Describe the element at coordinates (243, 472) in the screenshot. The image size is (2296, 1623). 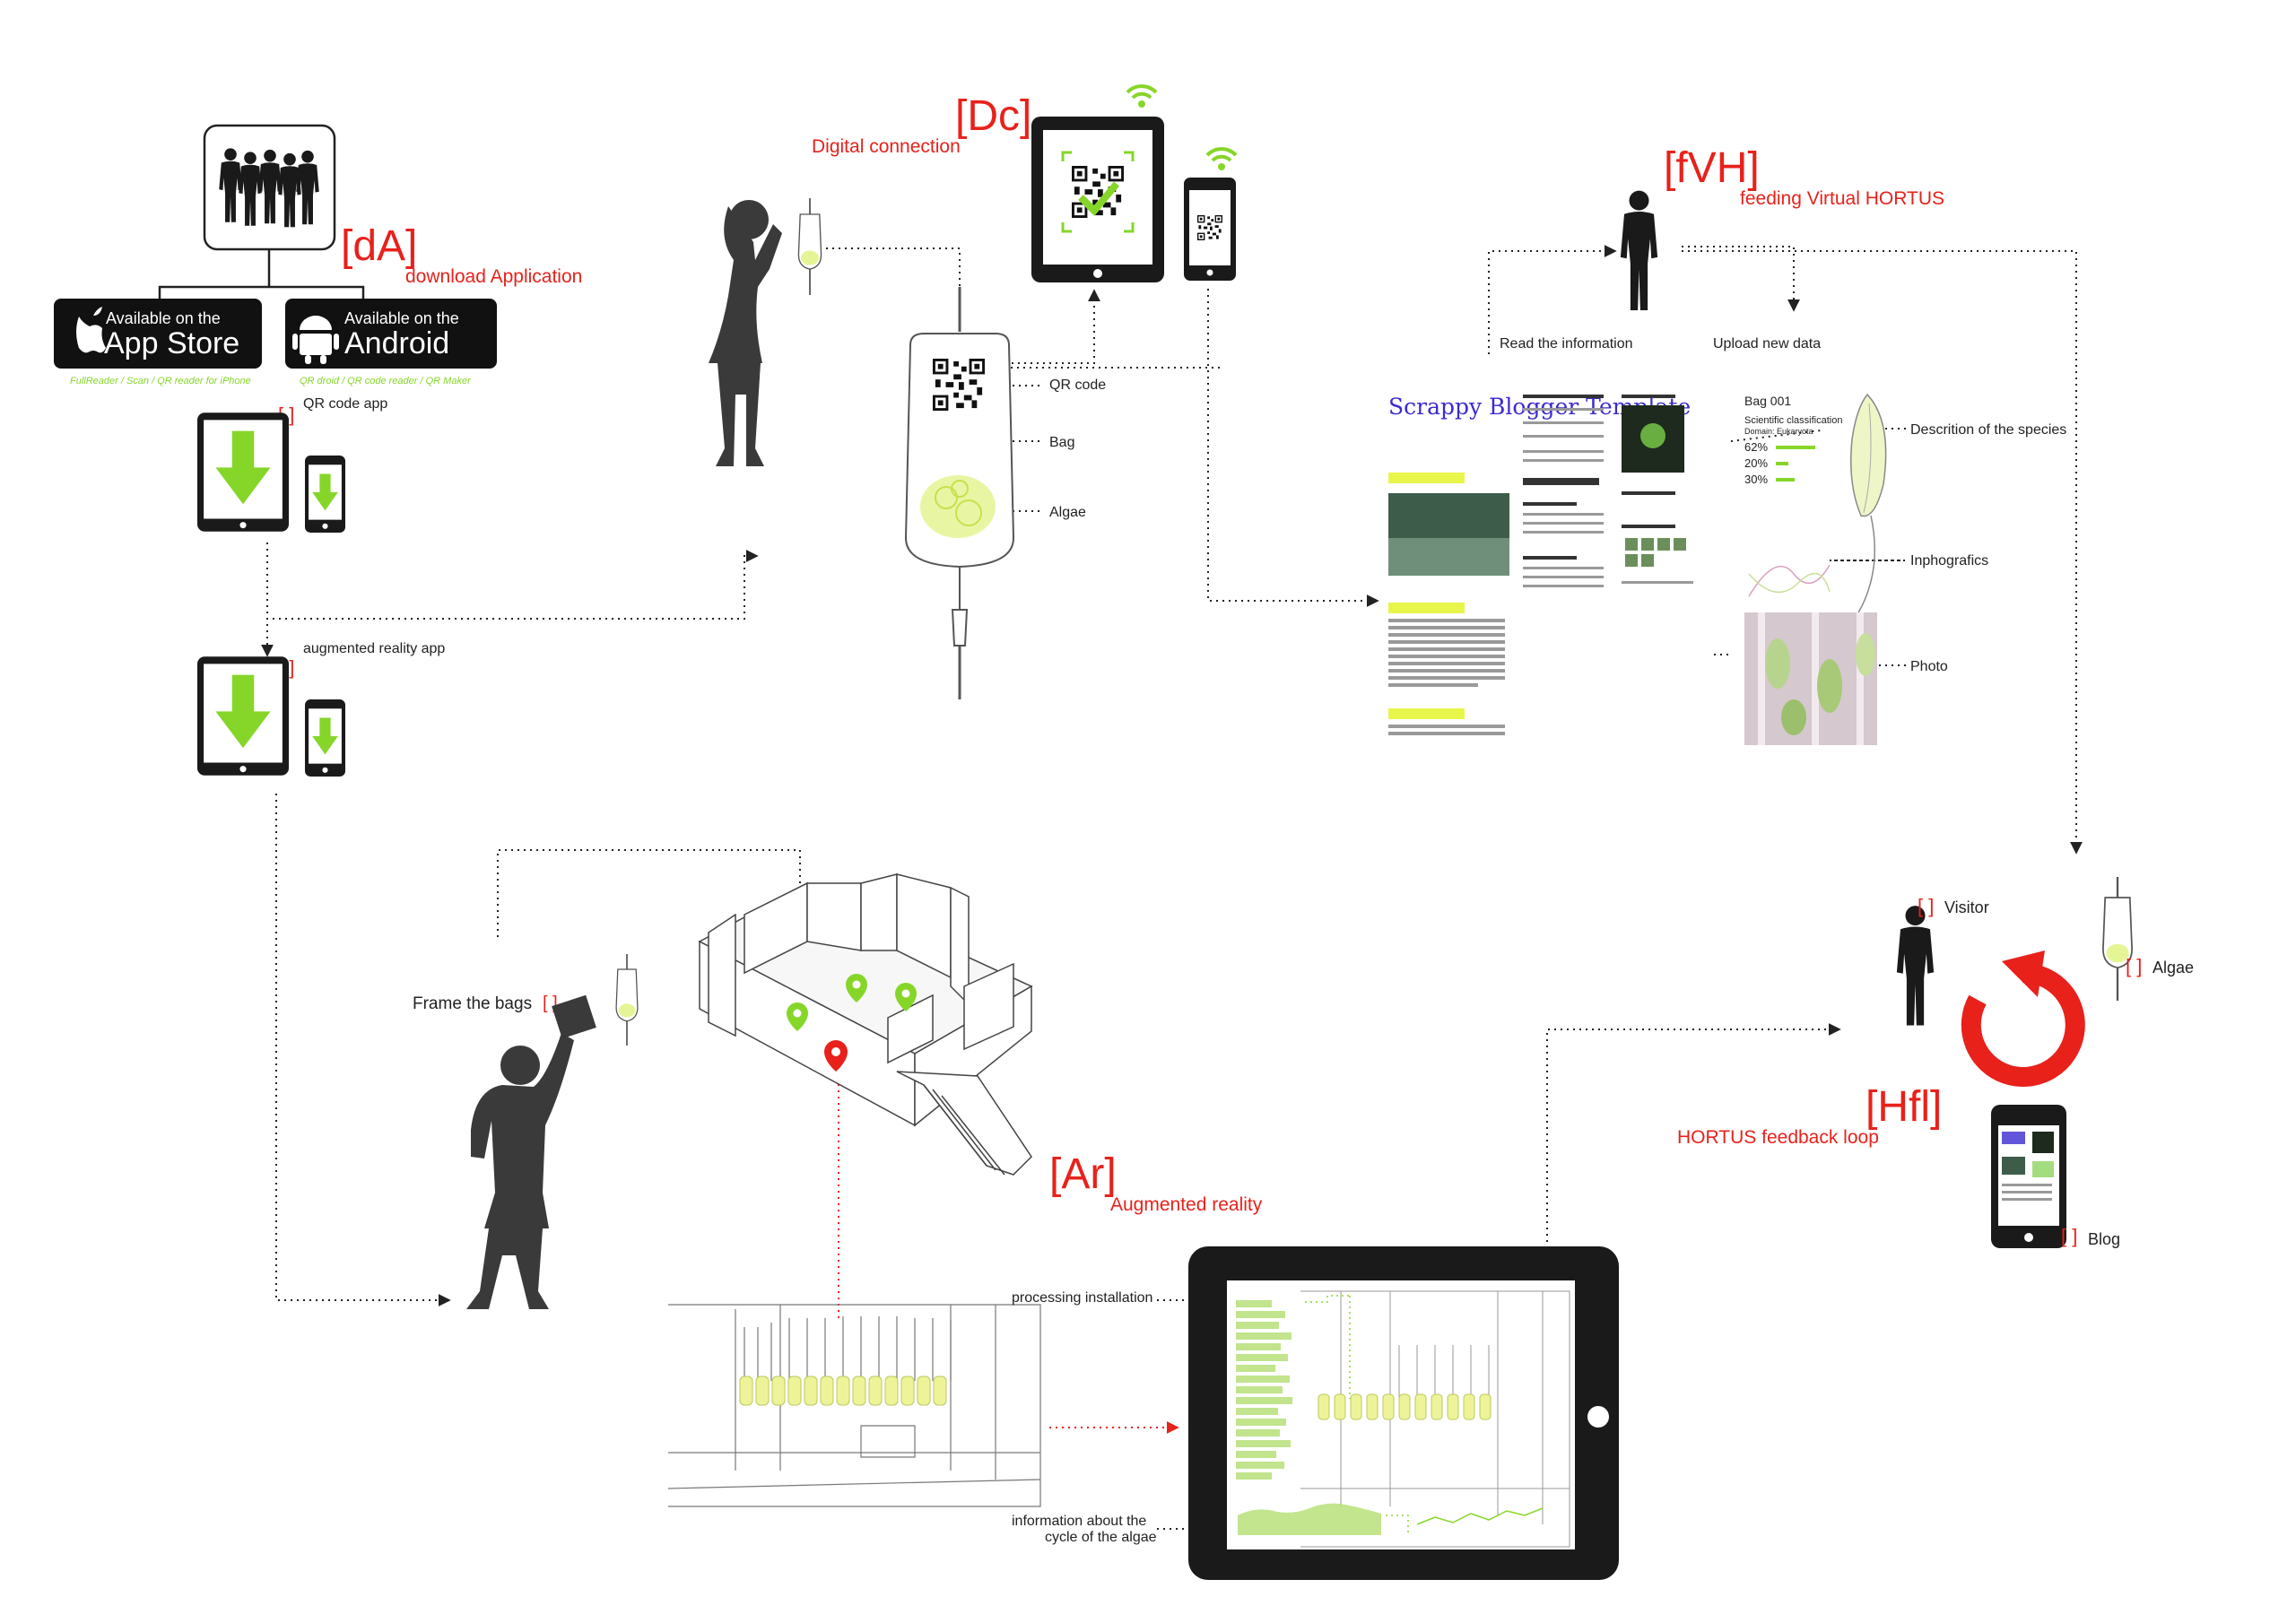
I see `qr-app-tablet-download-icon` at that location.